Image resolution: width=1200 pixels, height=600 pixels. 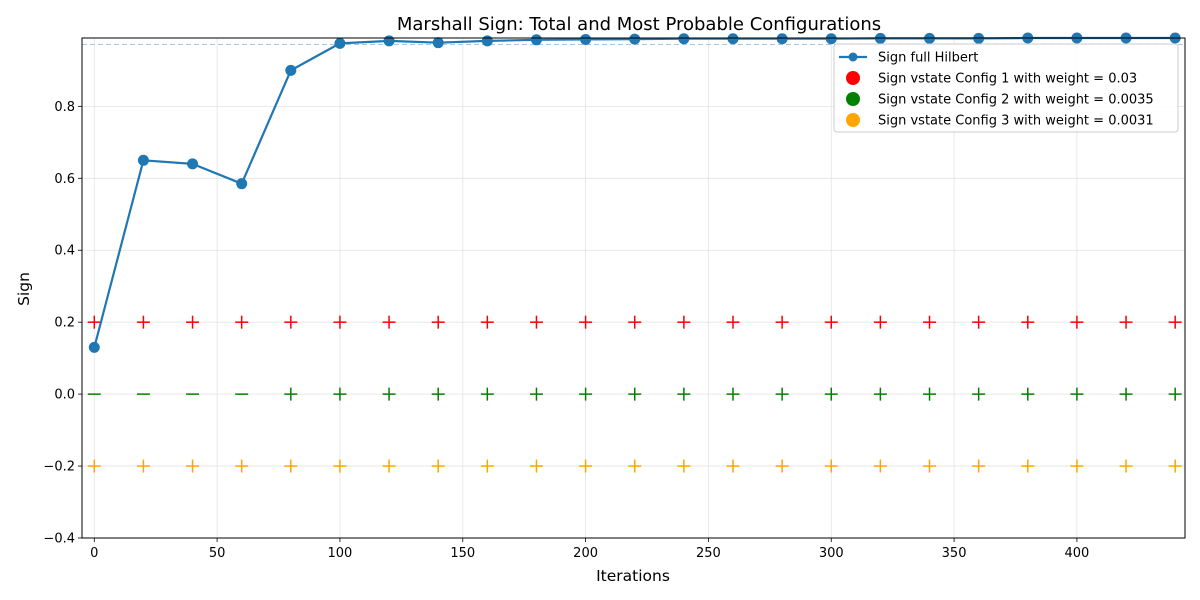 What do you see at coordinates (94, 553) in the screenshot?
I see `x-tick-label: 0` at bounding box center [94, 553].